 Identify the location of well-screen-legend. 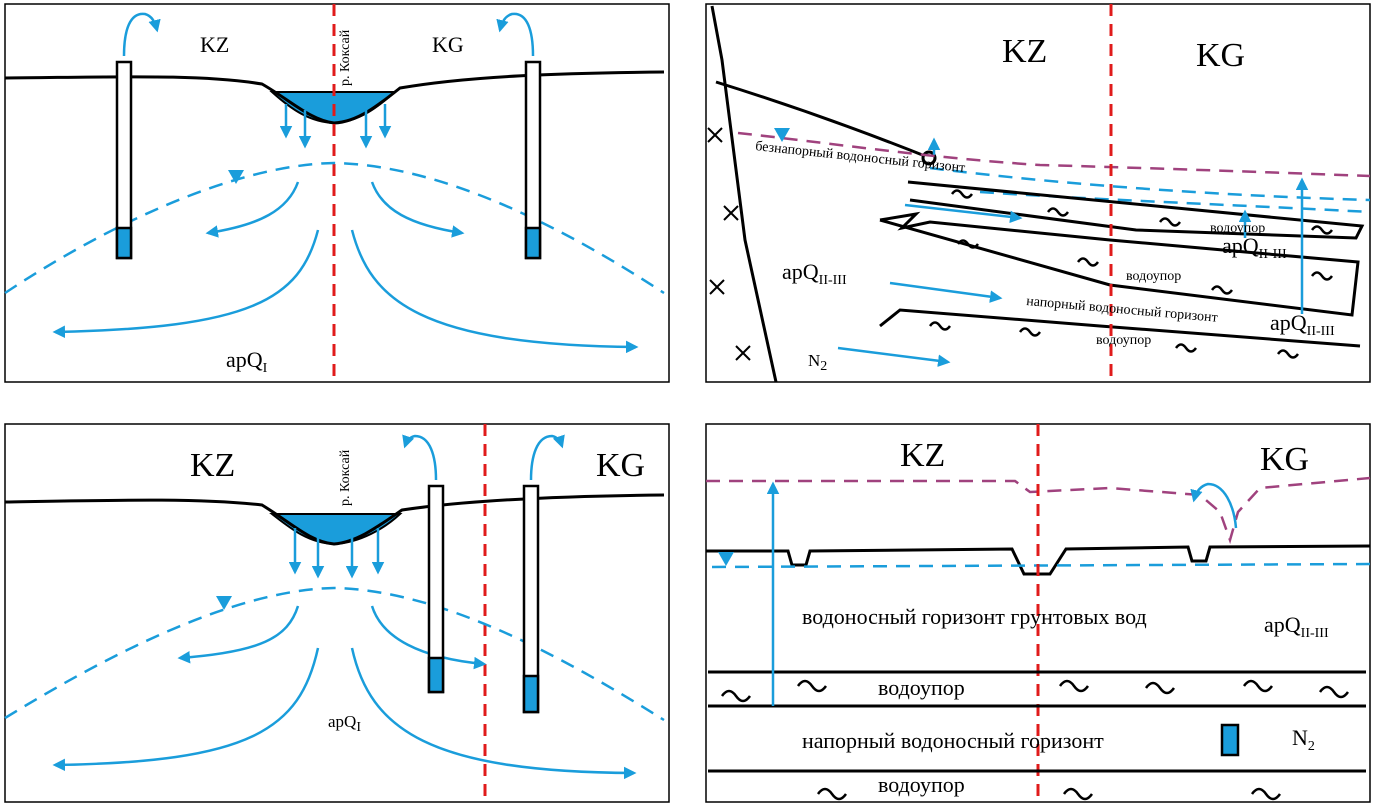
(1230, 740).